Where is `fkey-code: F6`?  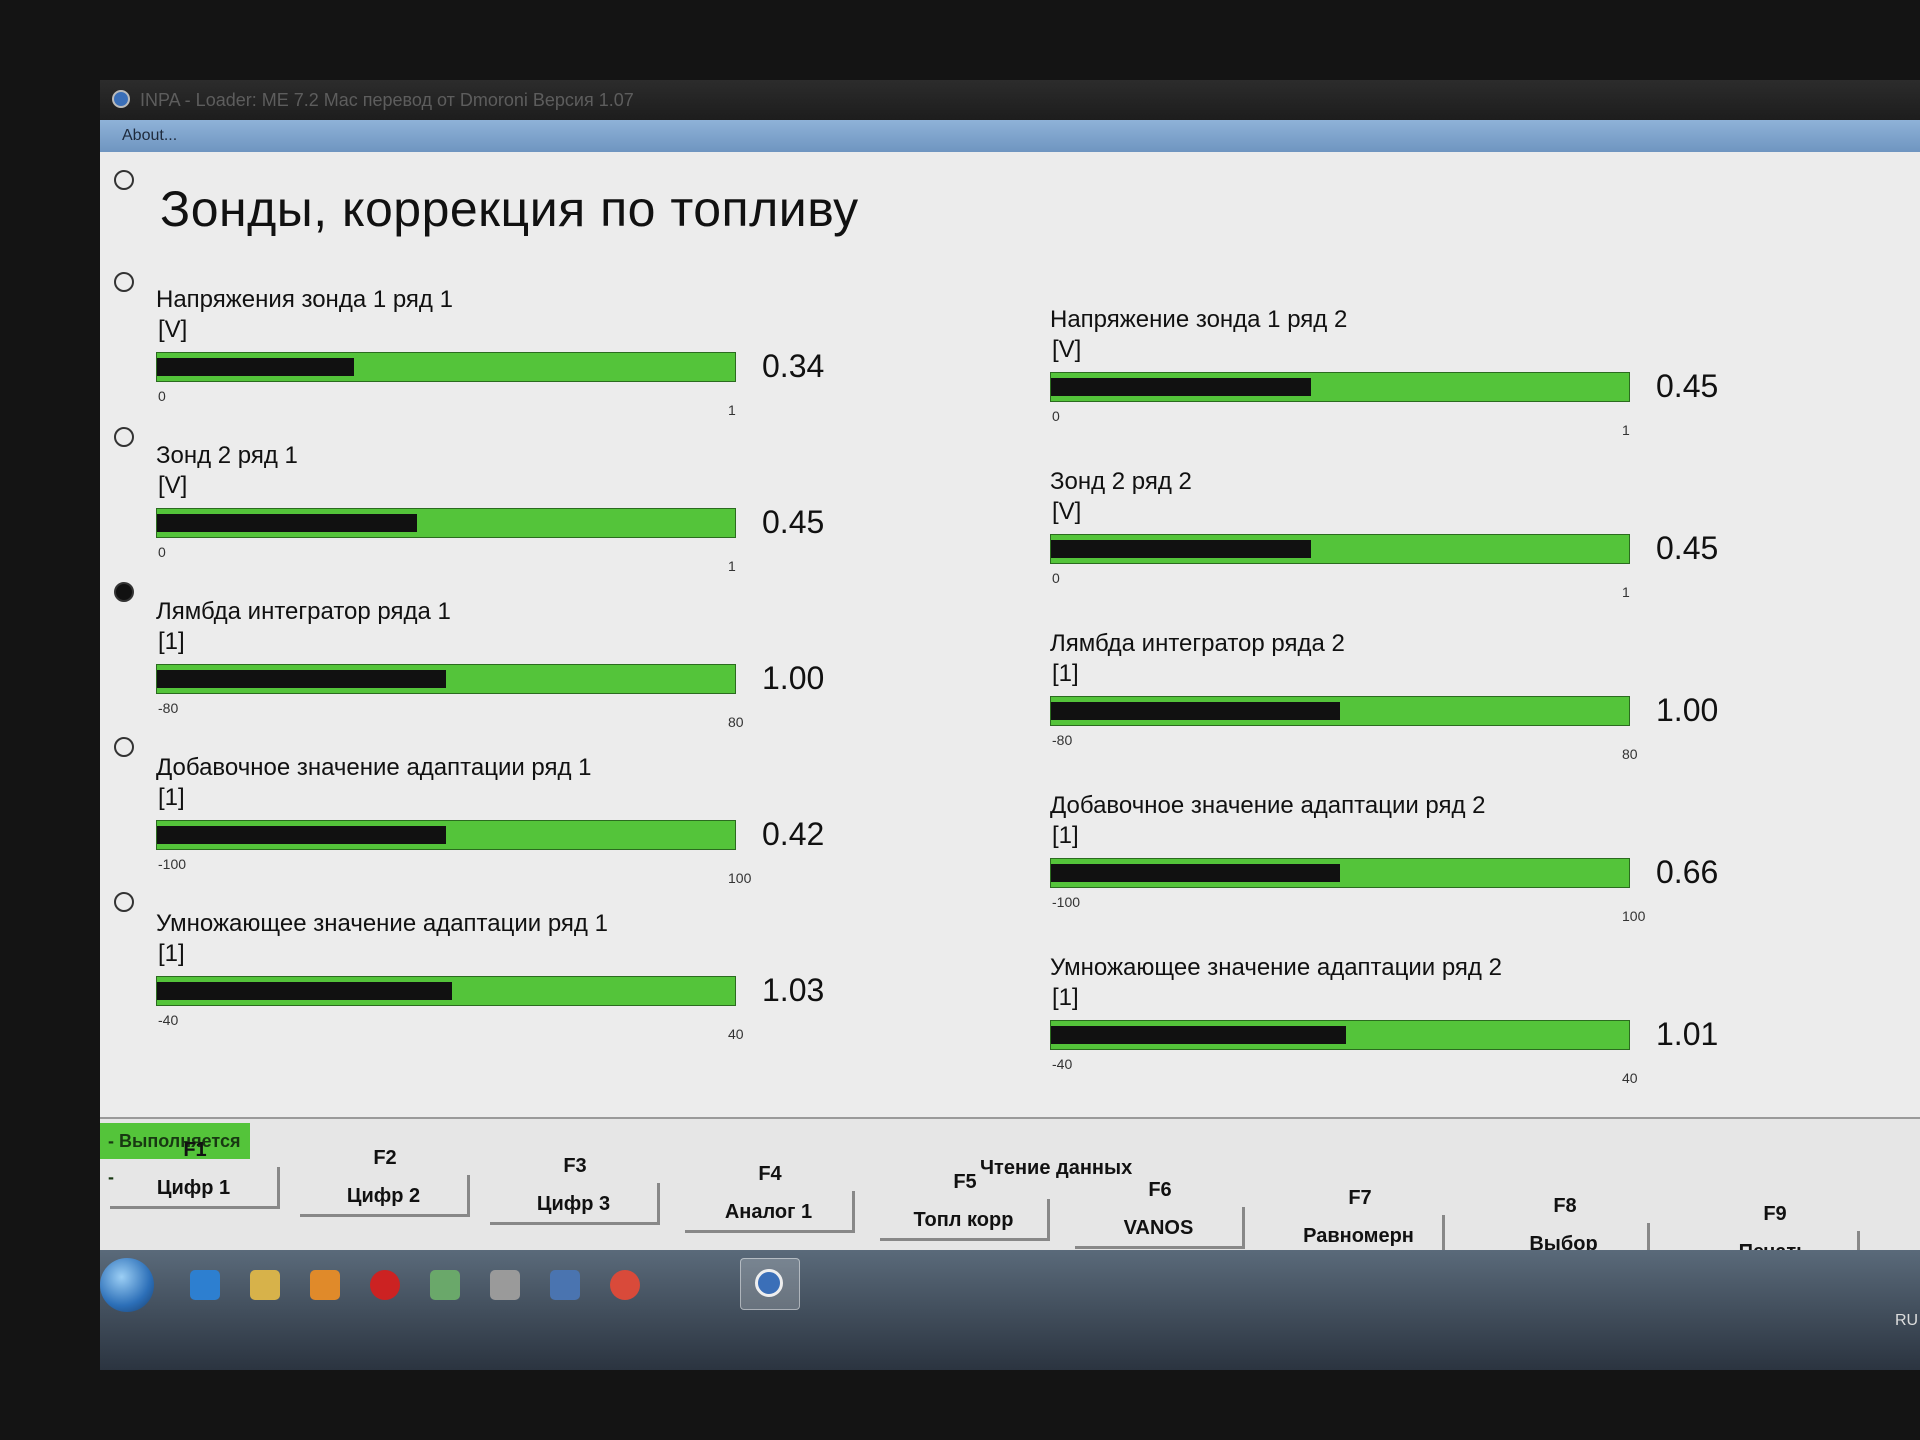 fkey-code: F6 is located at coordinates (1160, 1190).